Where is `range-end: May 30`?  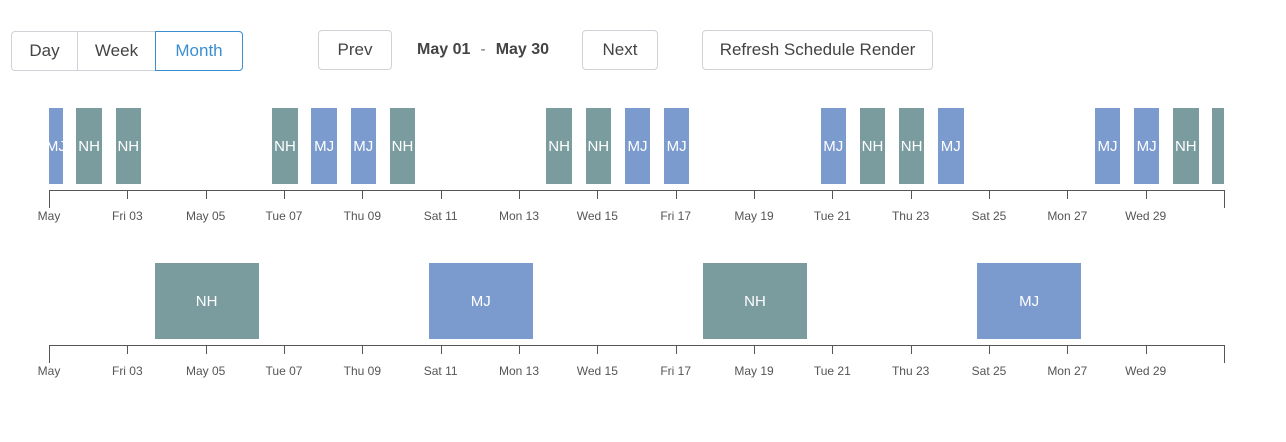
range-end: May 30 is located at coordinates (522, 49).